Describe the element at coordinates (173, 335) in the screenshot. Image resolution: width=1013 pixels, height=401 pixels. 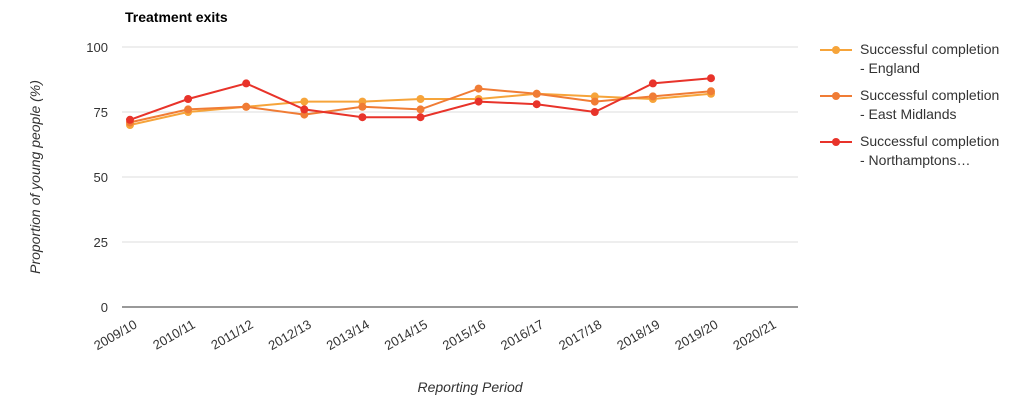
I see `x-tick-label: 2010/11` at that location.